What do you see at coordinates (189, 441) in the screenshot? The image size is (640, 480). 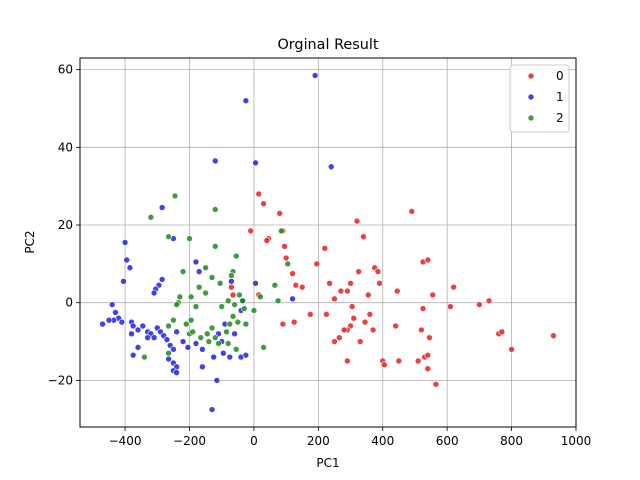 I see `x-tick-label: −200` at bounding box center [189, 441].